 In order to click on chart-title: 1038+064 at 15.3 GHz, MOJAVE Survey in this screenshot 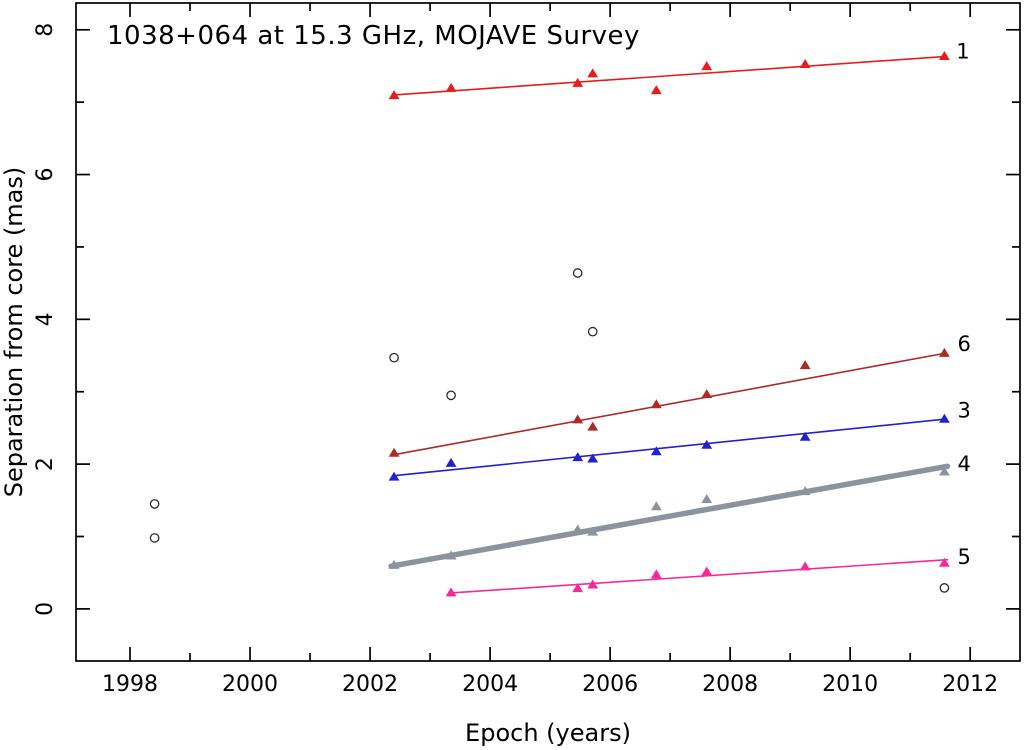, I will do `click(373, 36)`.